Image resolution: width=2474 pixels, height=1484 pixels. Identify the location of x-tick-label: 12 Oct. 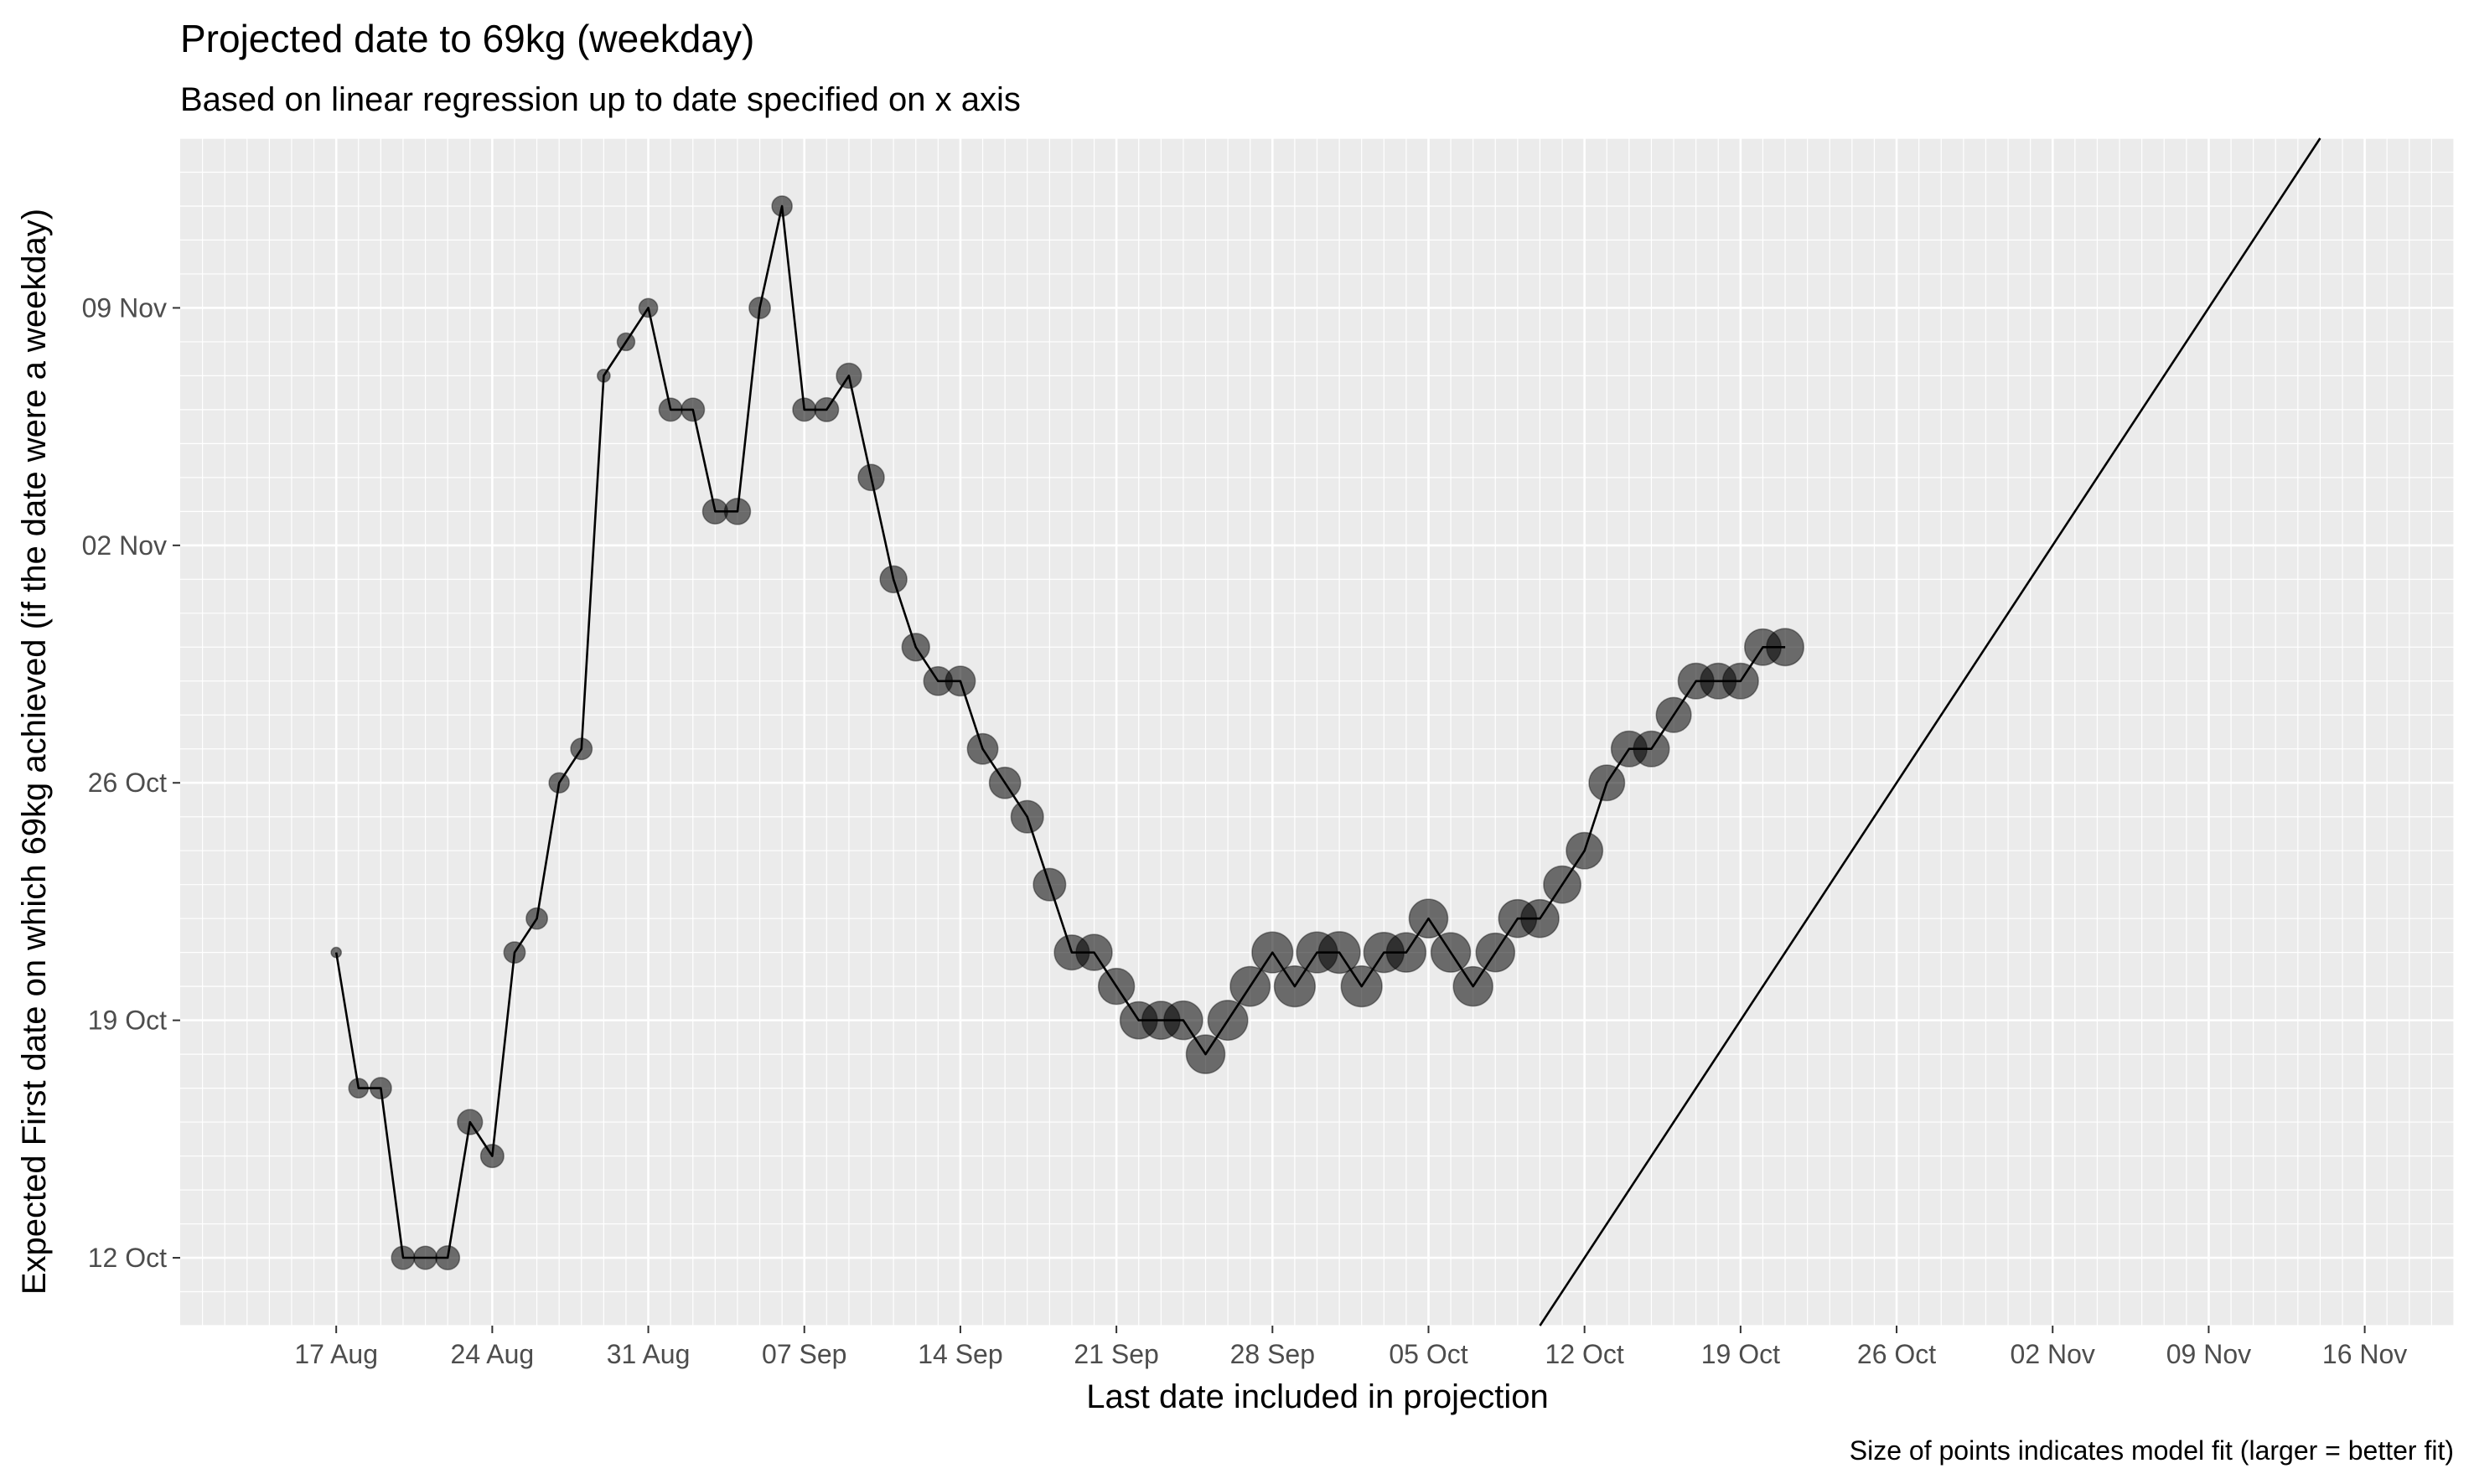
(1584, 1354).